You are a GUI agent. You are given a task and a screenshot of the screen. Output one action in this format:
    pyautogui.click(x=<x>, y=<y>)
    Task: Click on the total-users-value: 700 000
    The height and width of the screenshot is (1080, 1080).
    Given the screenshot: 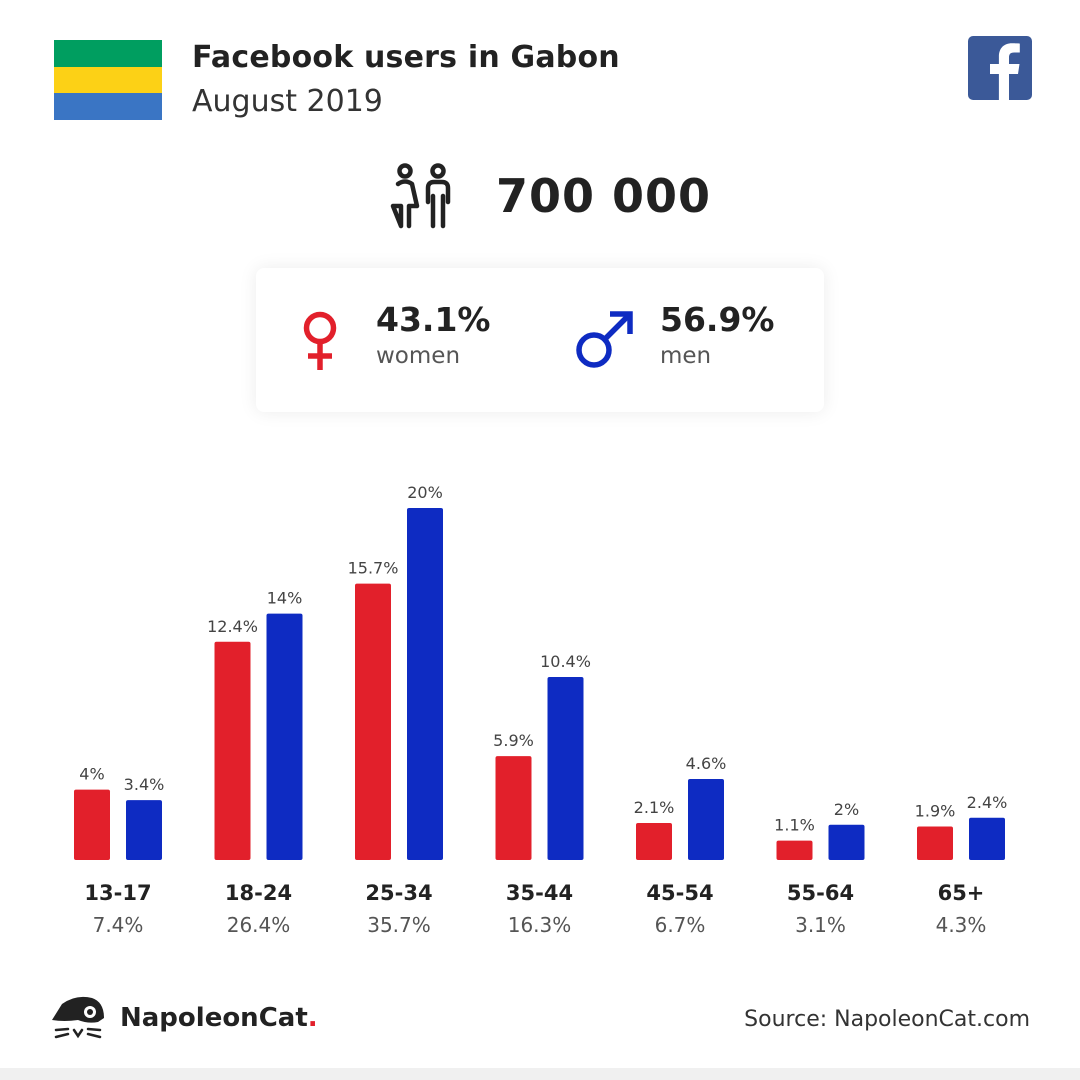 What is the action you would take?
    pyautogui.click(x=604, y=196)
    